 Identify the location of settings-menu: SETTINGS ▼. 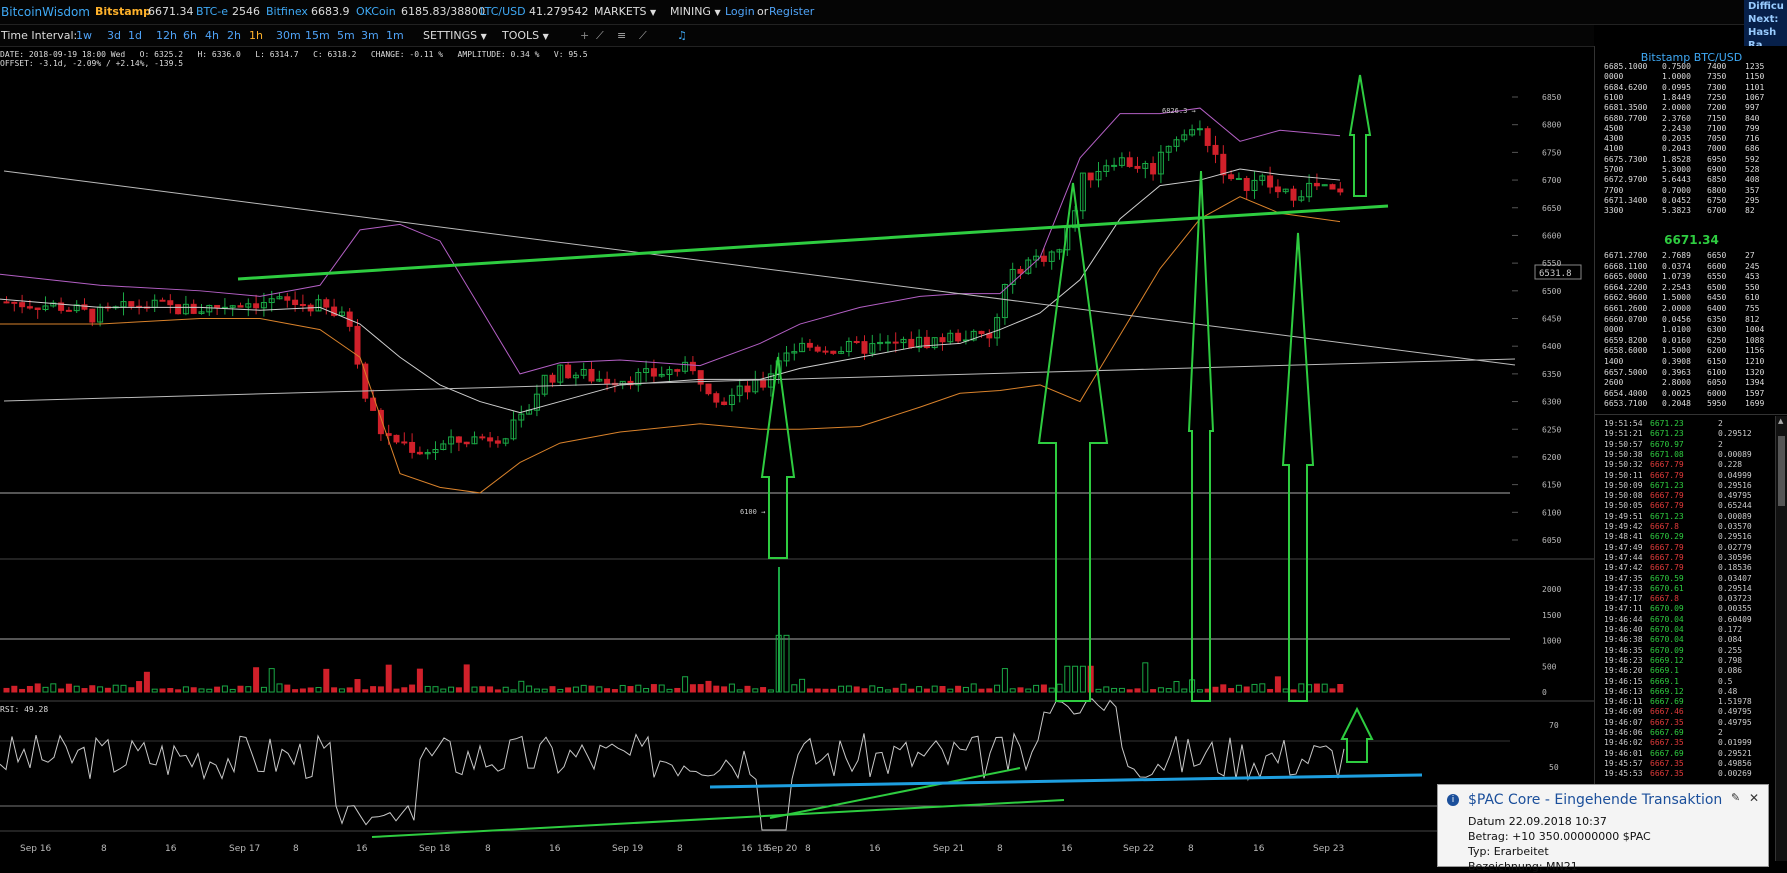
(455, 35).